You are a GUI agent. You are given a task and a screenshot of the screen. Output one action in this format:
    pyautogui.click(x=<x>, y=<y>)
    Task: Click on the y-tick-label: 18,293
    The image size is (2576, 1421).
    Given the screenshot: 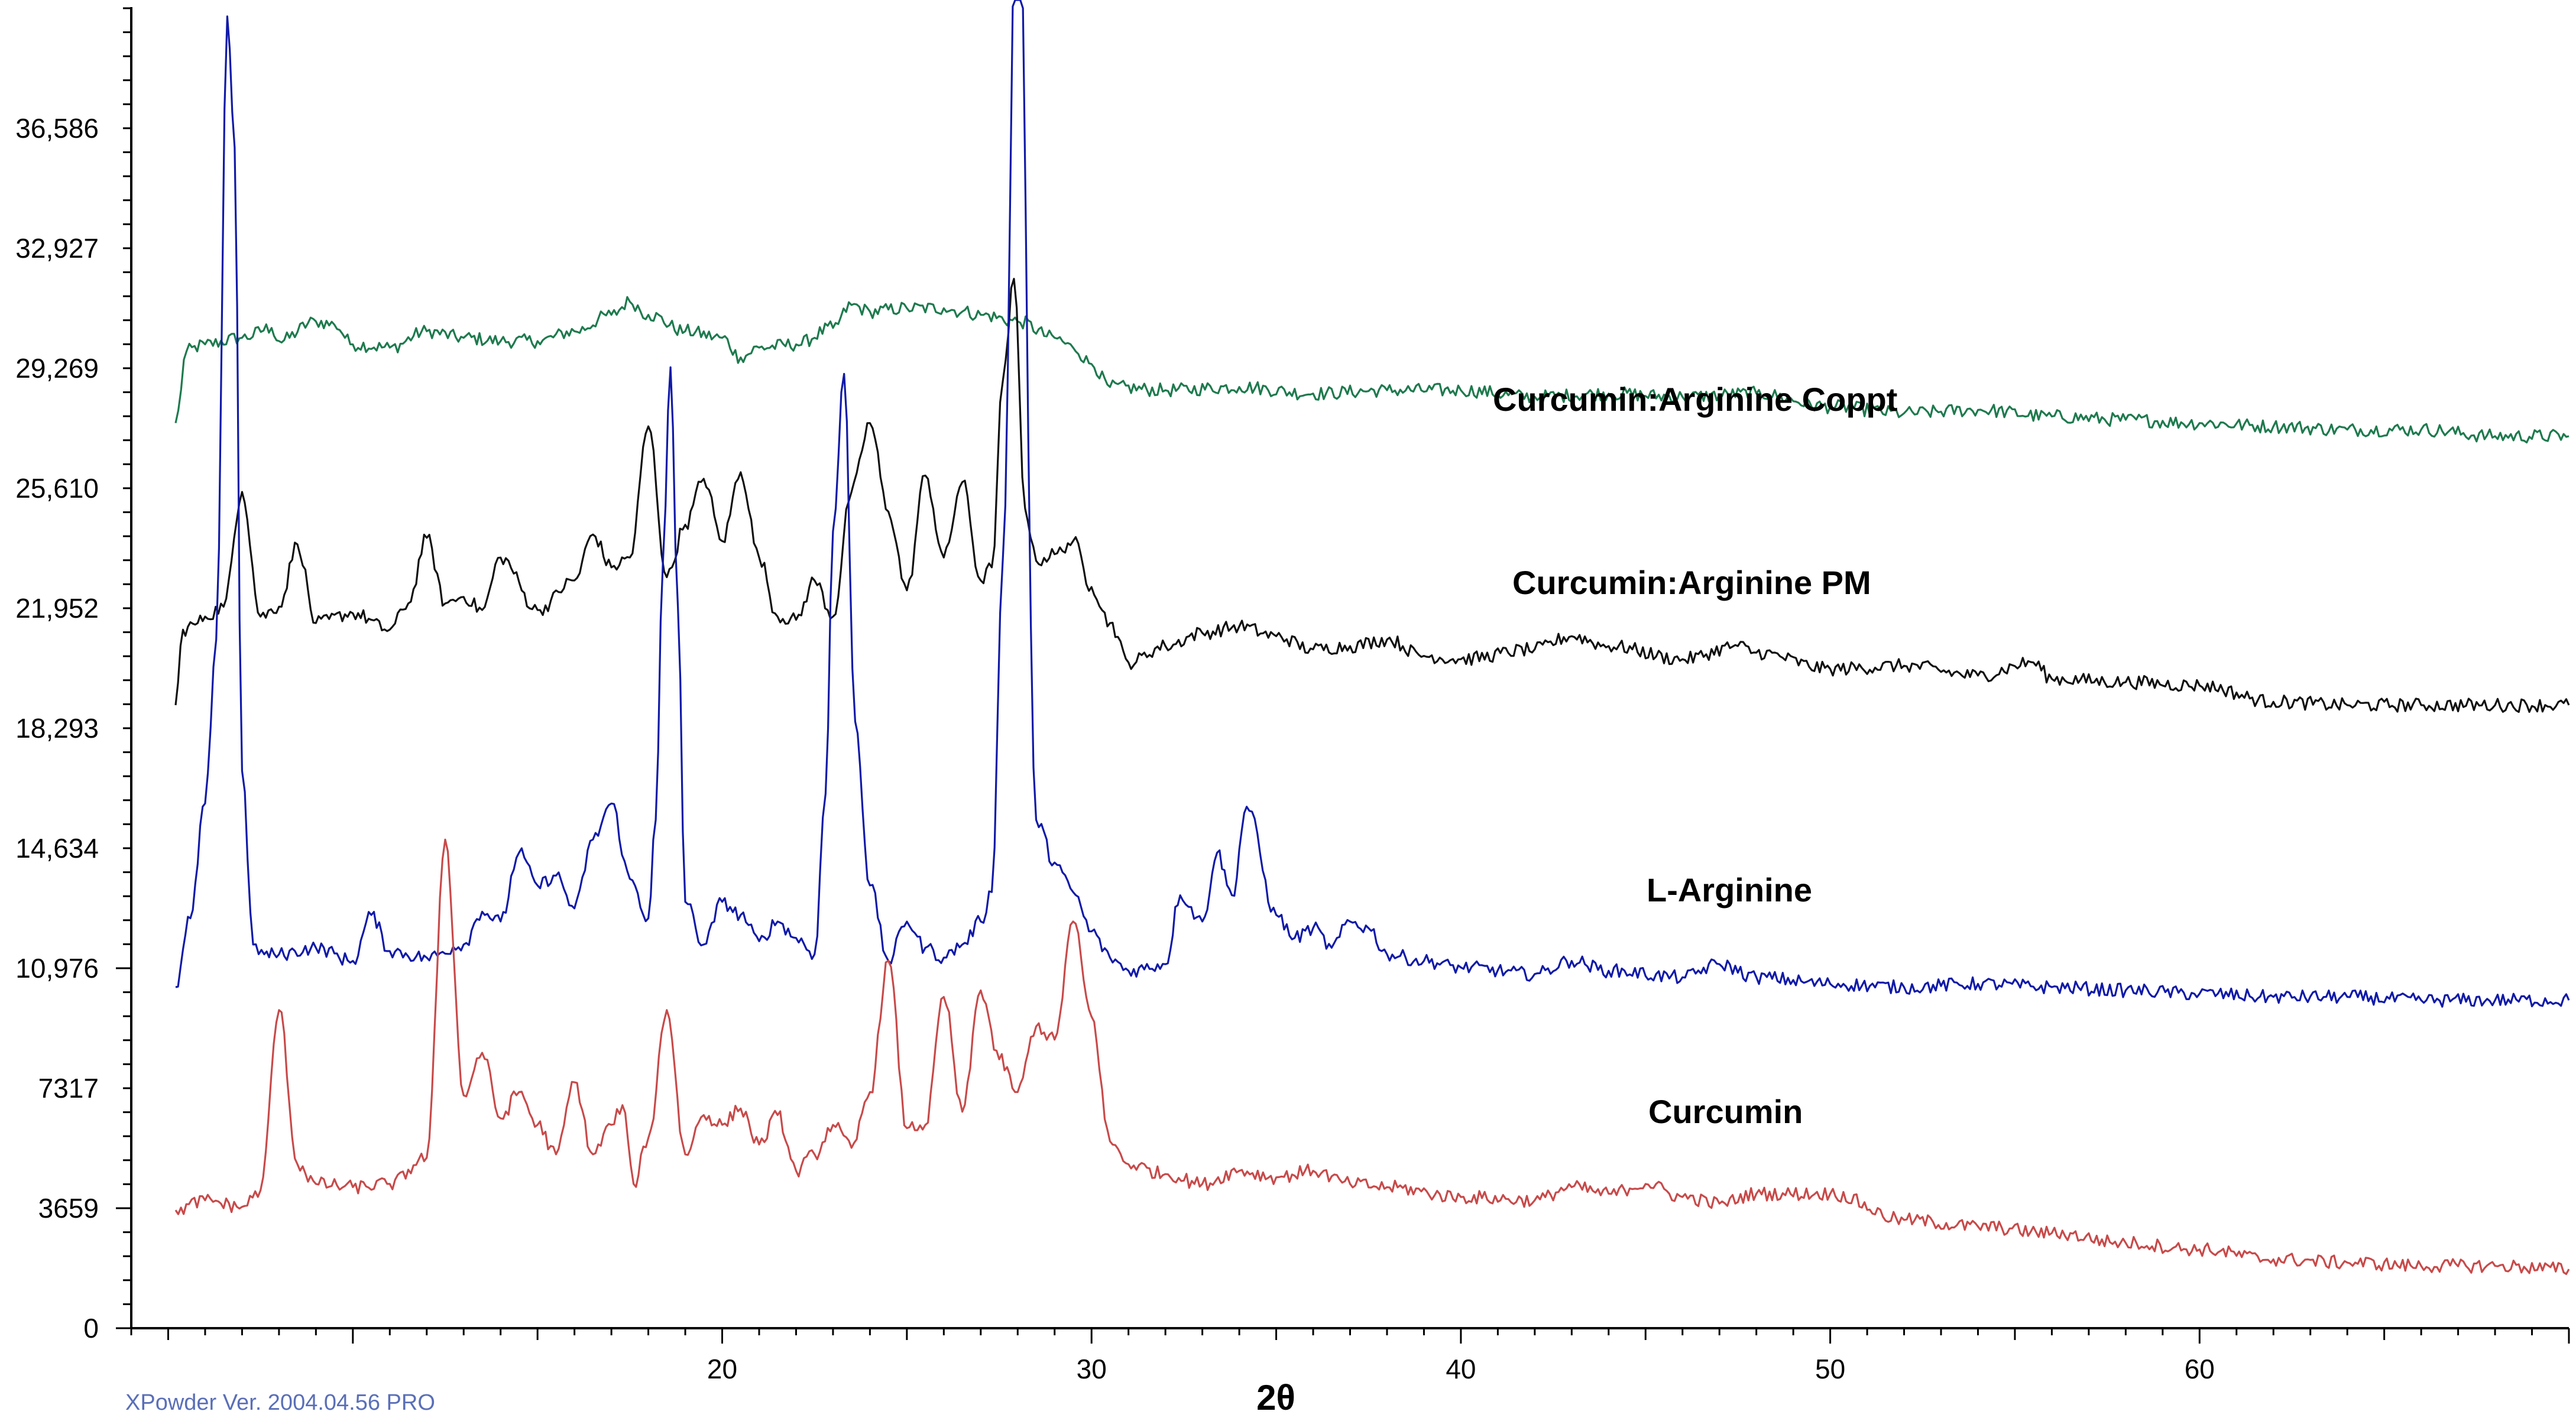 What is the action you would take?
    pyautogui.click(x=57, y=728)
    